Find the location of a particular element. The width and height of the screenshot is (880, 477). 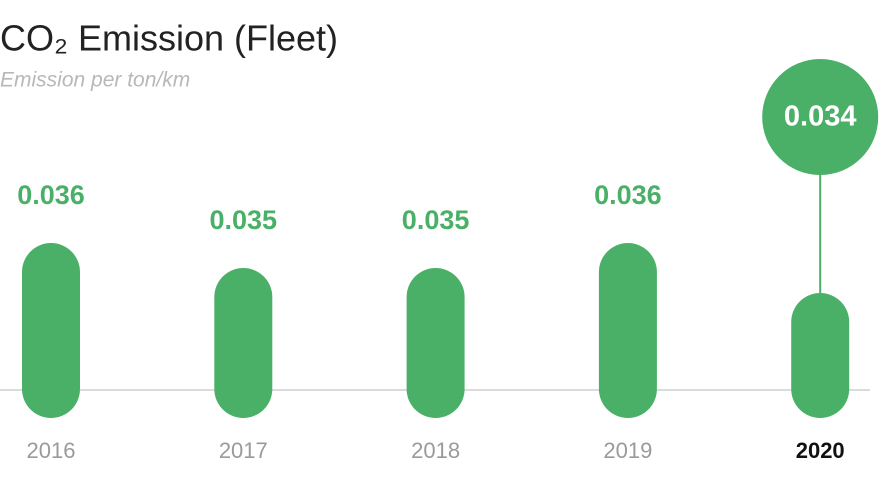

chart-subtitle: Emission per ton/km is located at coordinates (95, 80).